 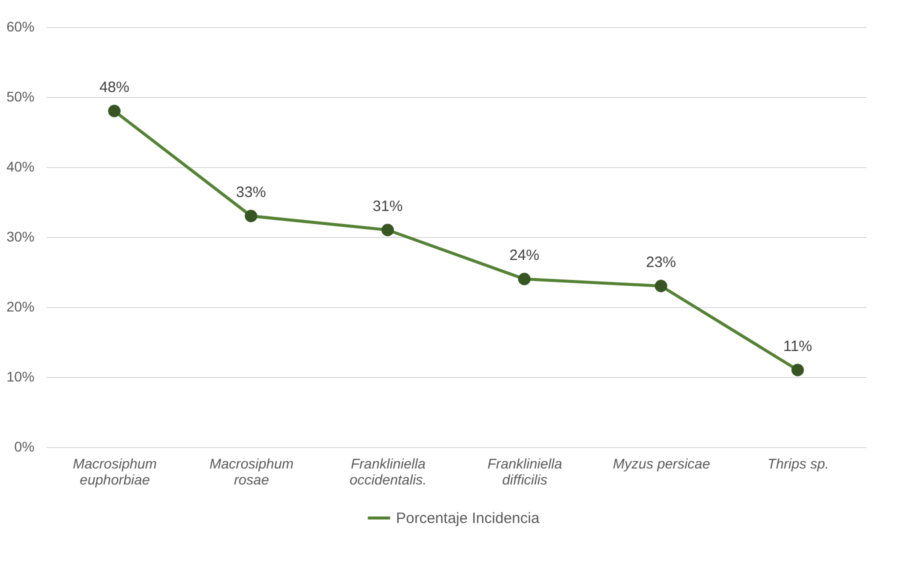 I want to click on y-tick-label: 10%, so click(x=20, y=376).